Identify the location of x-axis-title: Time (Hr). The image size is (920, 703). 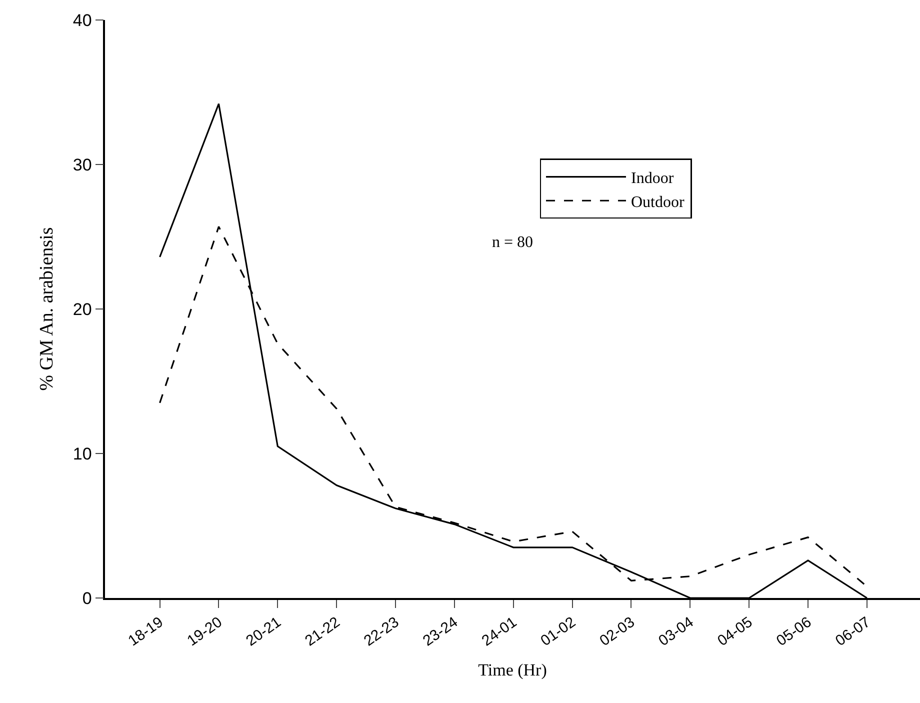
(512, 670).